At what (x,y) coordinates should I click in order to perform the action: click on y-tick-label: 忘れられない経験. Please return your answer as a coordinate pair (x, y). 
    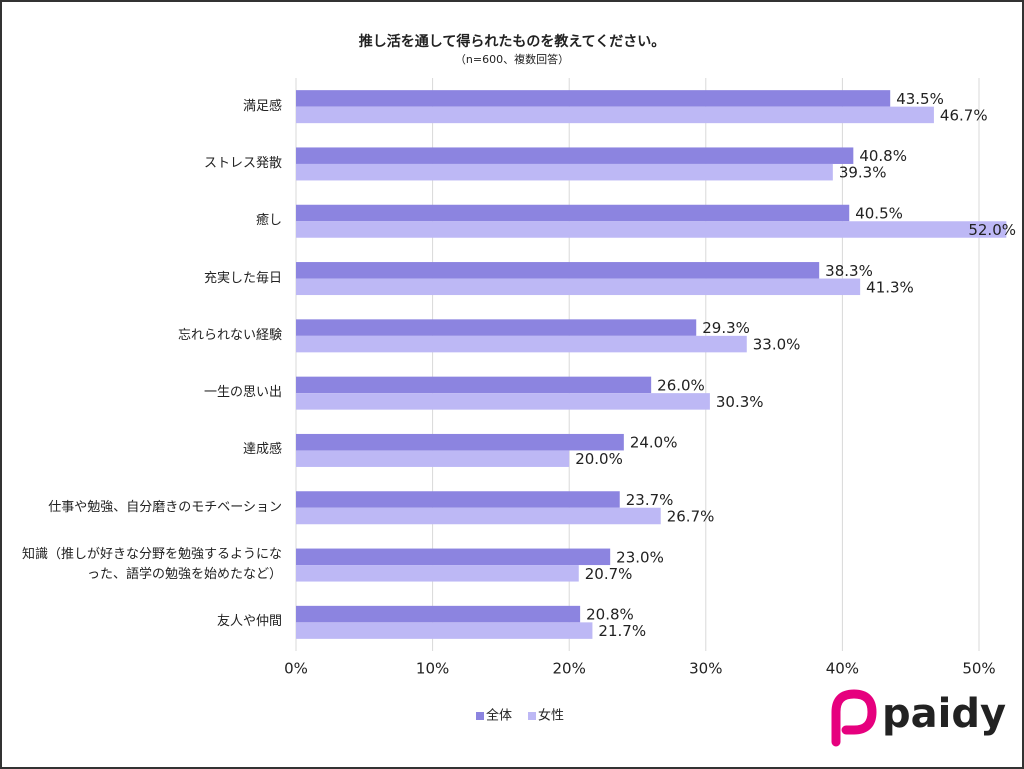
    Looking at the image, I should click on (229, 335).